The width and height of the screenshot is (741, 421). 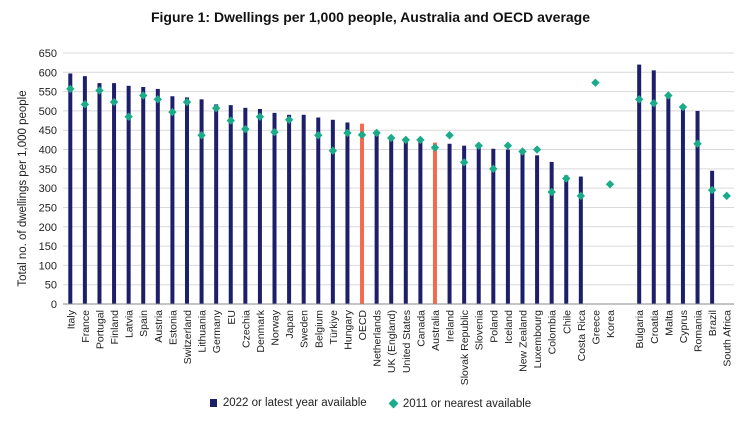 I want to click on x-tick-label: Norway, so click(x=276, y=327).